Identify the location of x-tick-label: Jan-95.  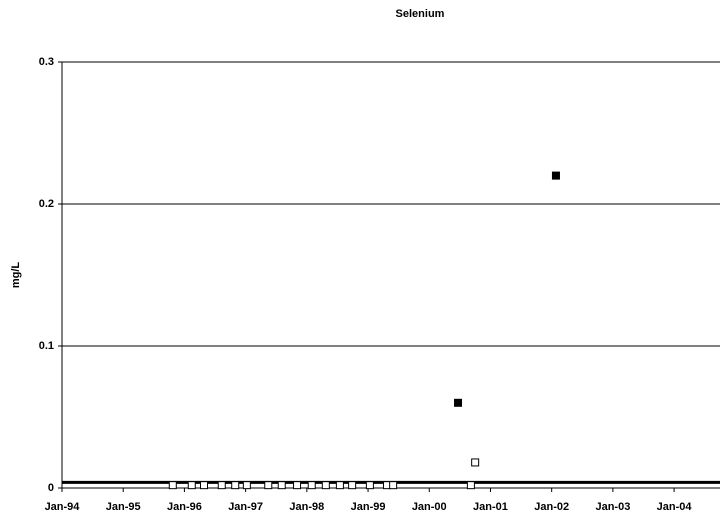
(123, 507).